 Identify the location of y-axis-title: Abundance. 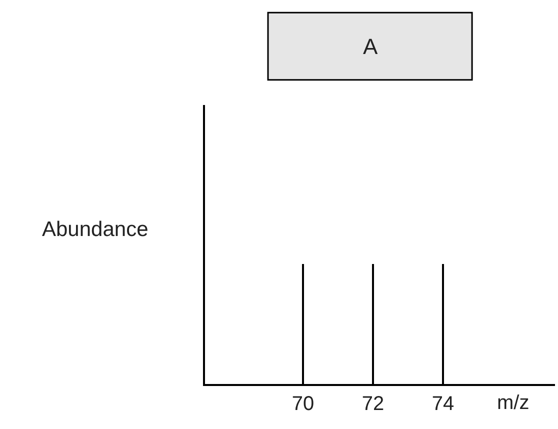
(95, 229).